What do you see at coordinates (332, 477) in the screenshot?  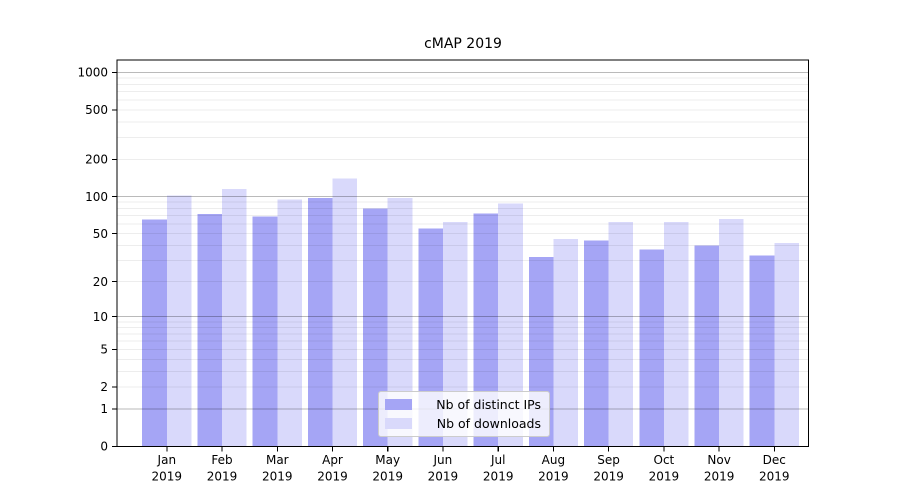 I see `x-tick-year-apr: 2019` at bounding box center [332, 477].